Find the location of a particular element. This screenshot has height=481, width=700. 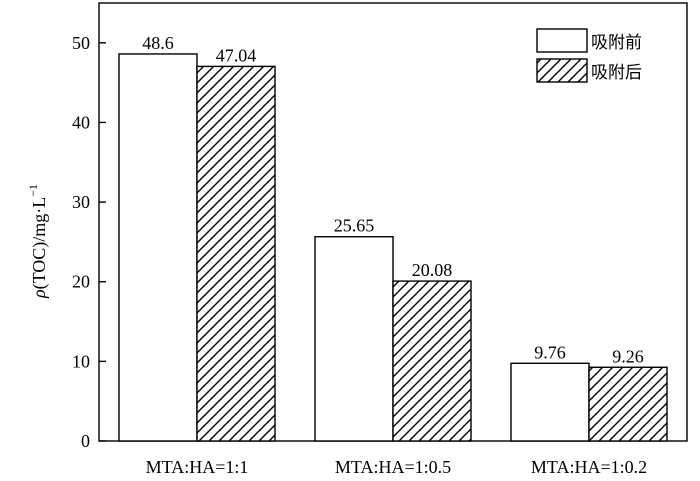

y-tick-label: 50 is located at coordinates (81, 43).